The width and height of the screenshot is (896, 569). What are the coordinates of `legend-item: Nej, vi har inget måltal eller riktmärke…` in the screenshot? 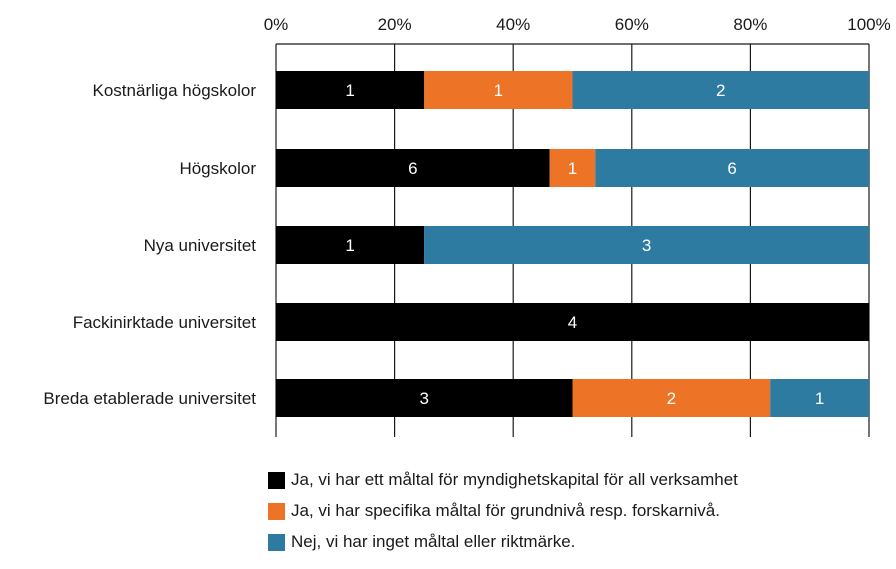 It's located at (503, 542).